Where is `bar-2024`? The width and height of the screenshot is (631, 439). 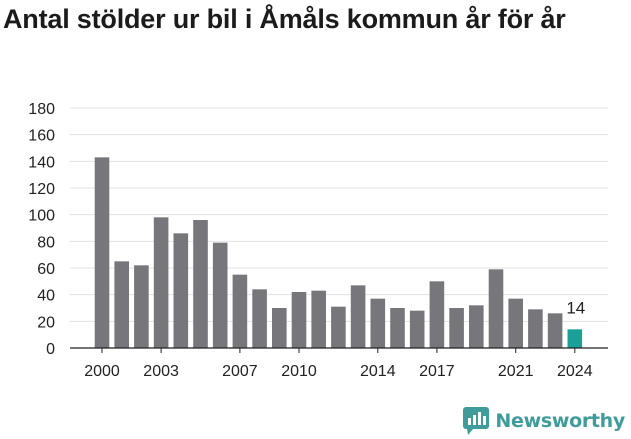
bar-2024 is located at coordinates (575, 338).